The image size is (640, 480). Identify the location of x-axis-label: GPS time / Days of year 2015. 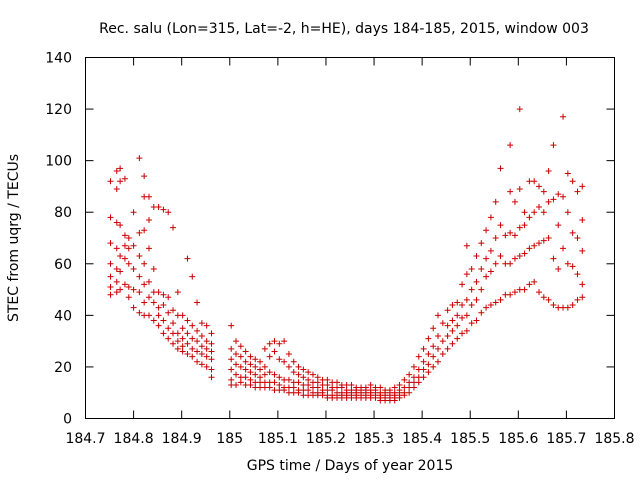
(350, 466).